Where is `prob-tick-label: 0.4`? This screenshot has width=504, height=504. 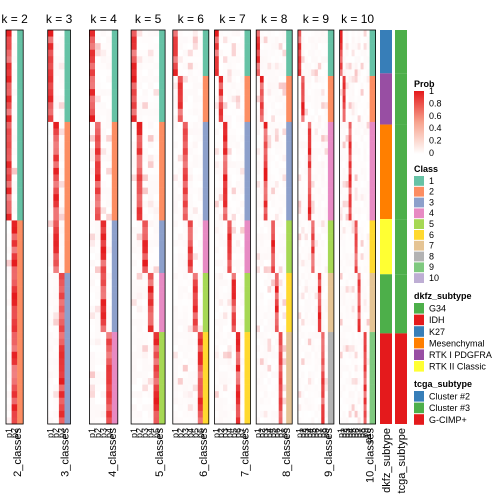 prob-tick-label: 0.4 is located at coordinates (435, 128).